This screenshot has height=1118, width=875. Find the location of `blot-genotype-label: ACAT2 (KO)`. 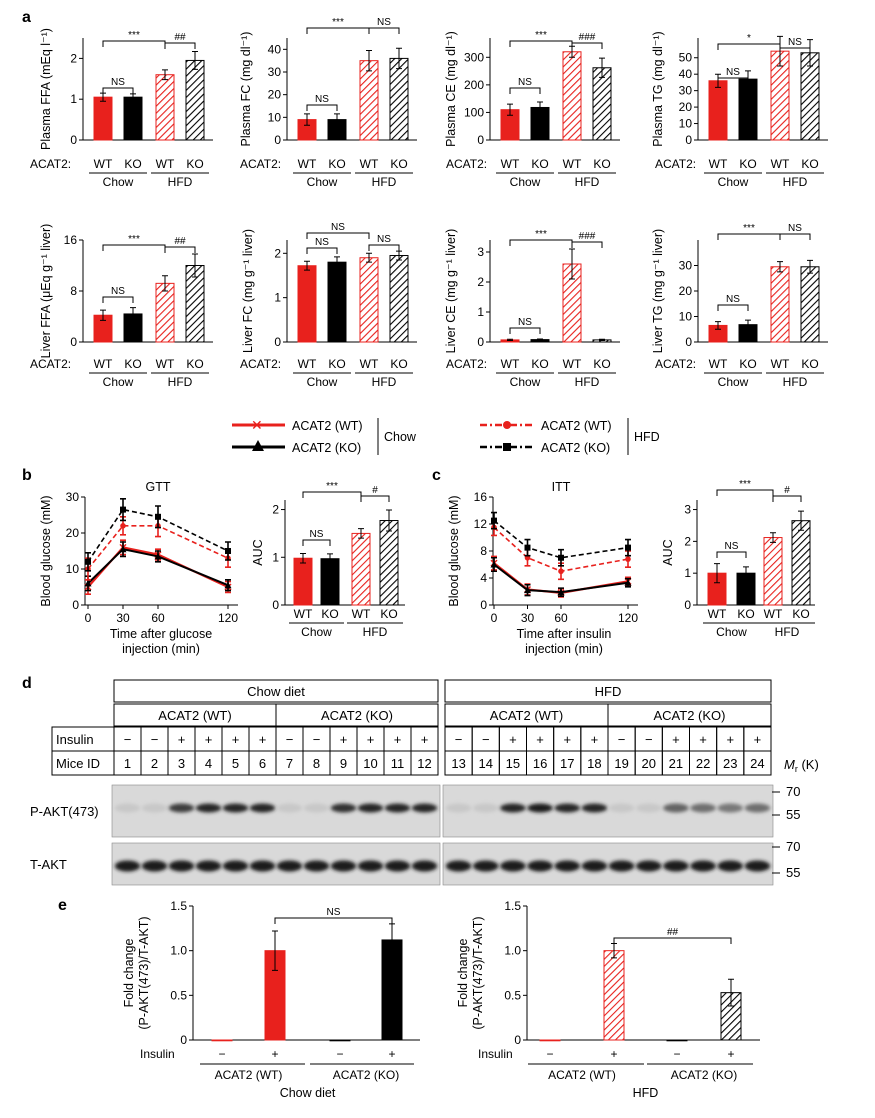

blot-genotype-label: ACAT2 (KO) is located at coordinates (357, 715).